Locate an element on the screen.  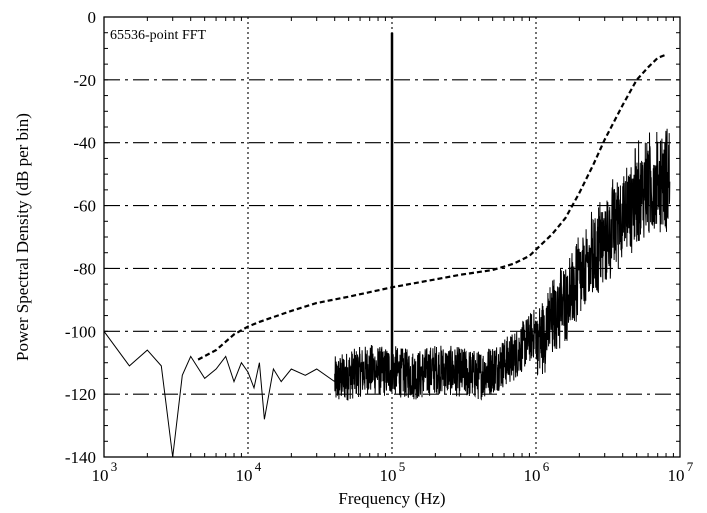
x-tick-labels: 10 3 10 4 10 5 10 6 10 7 is located at coordinates (393, 472).